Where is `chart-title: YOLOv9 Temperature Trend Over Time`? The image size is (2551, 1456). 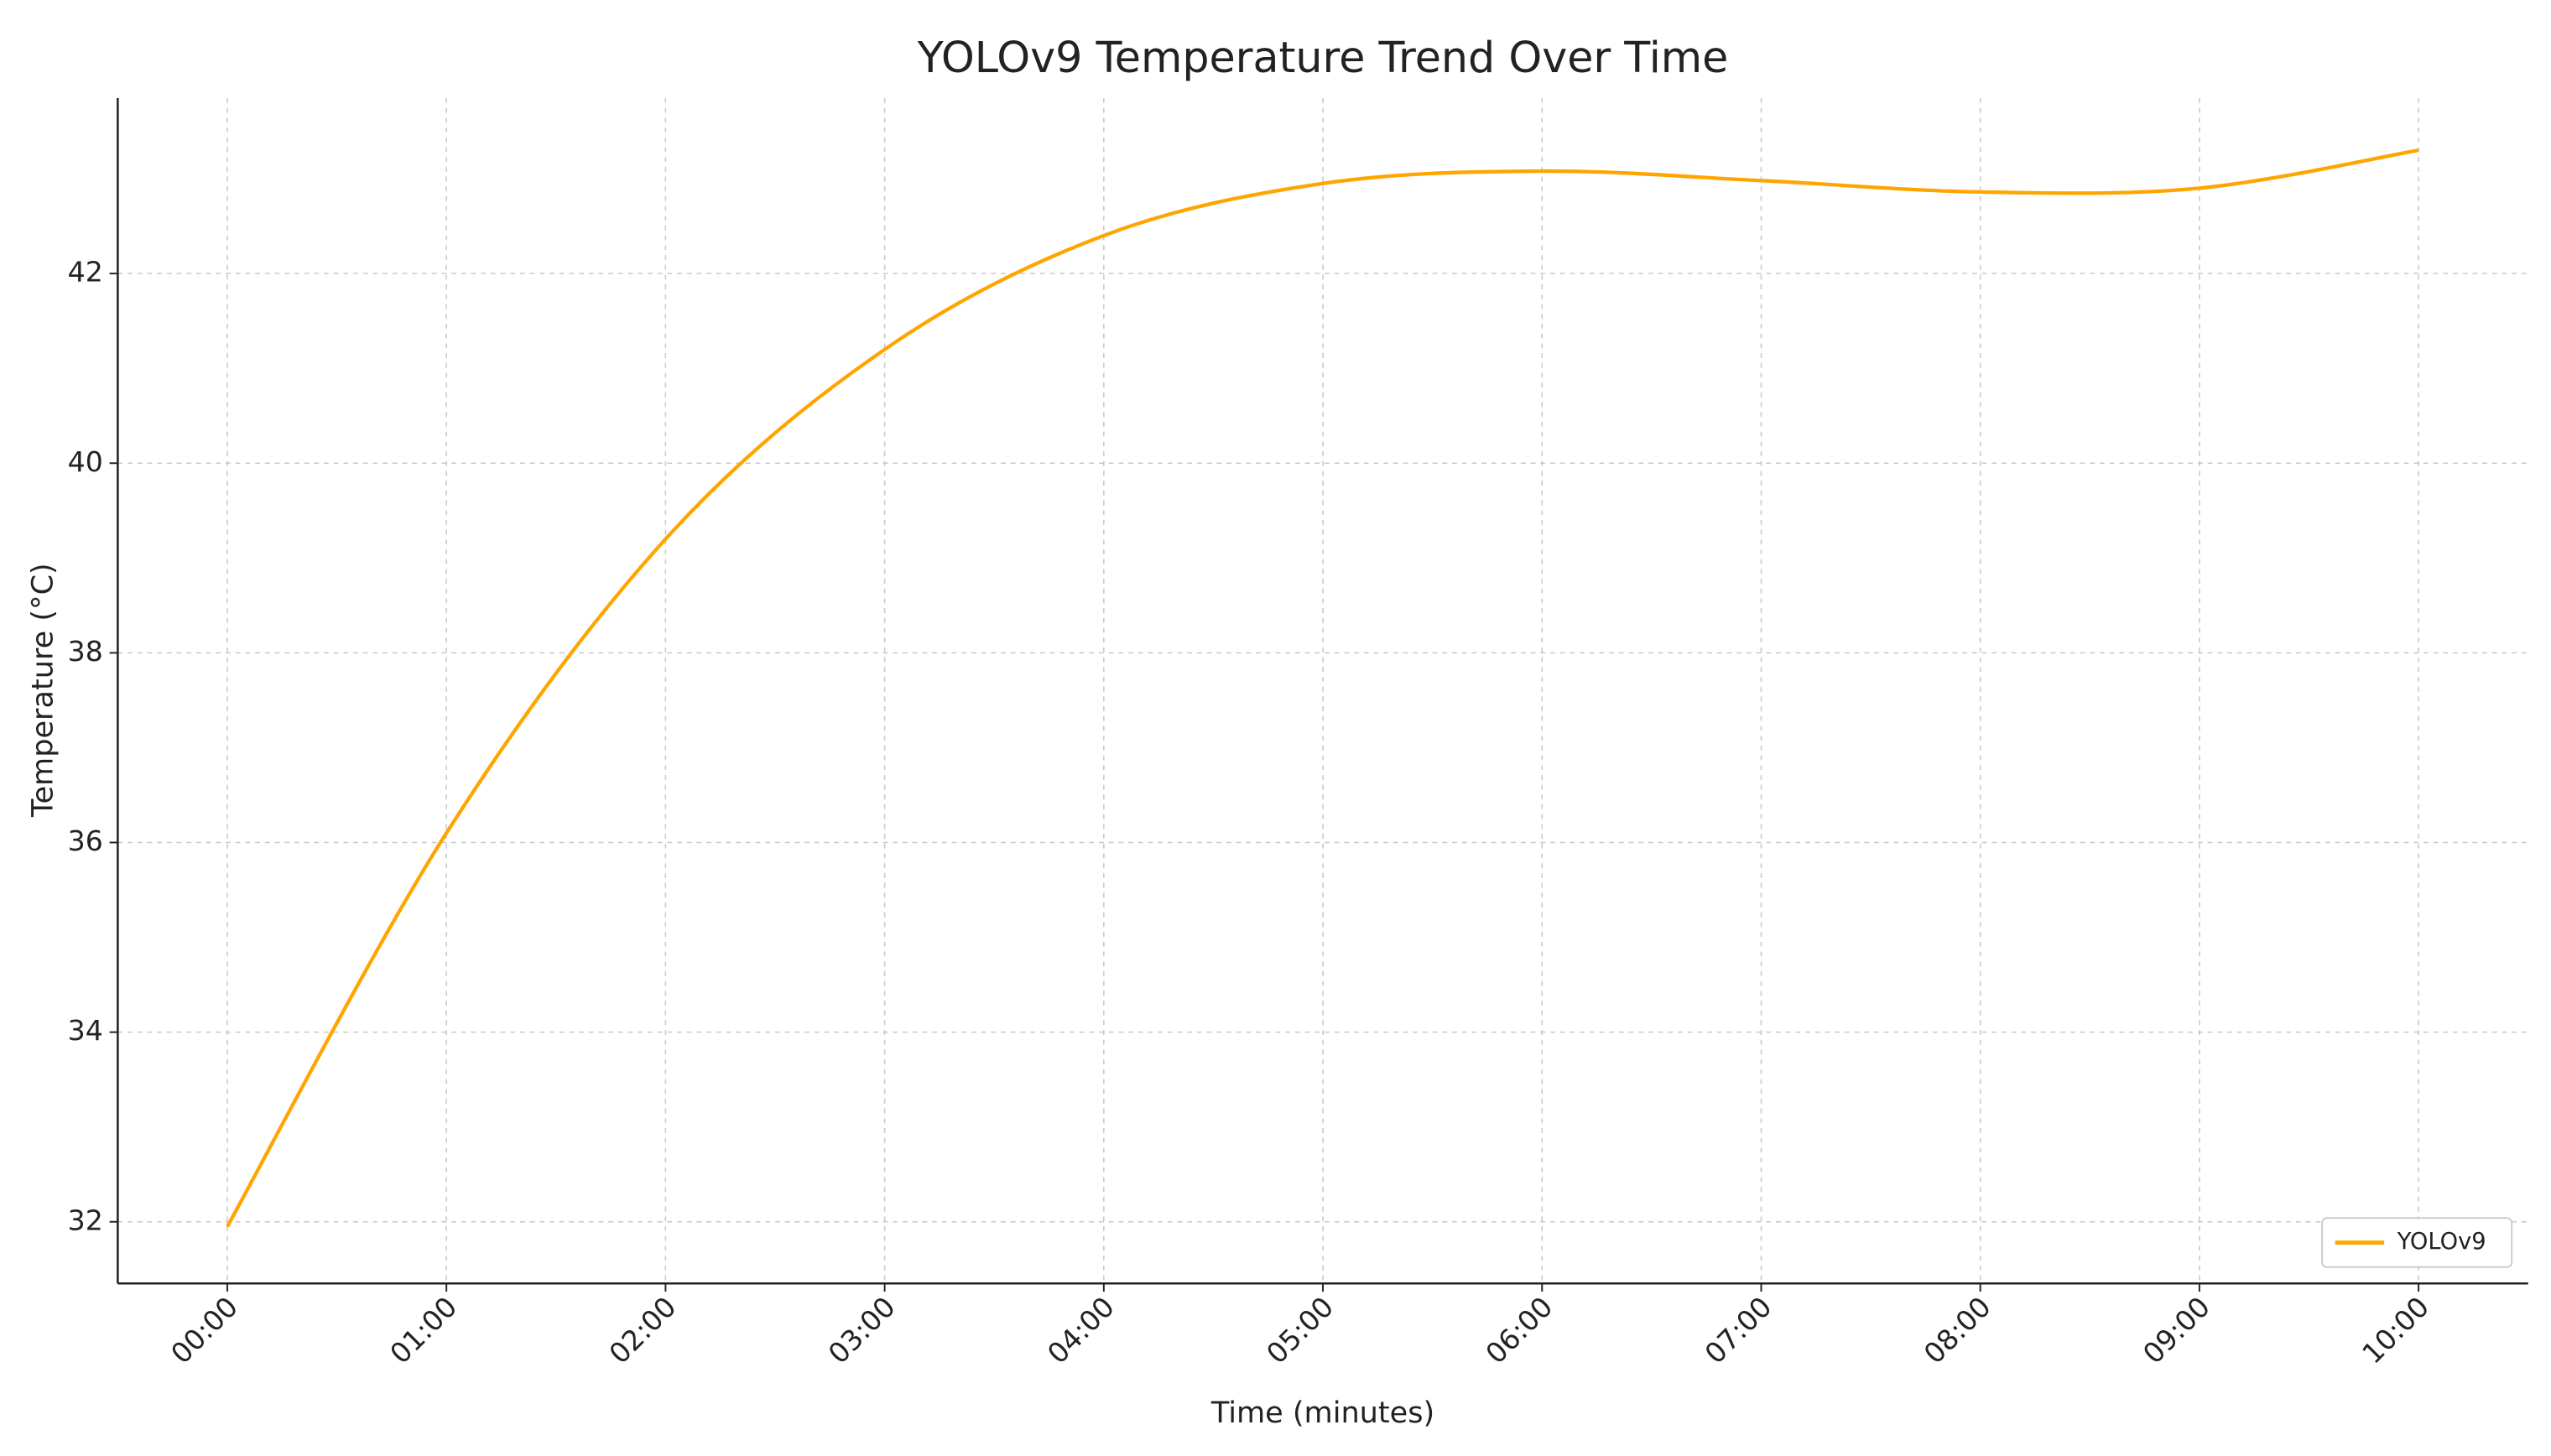
chart-title: YOLOv9 Temperature Trend Over Time is located at coordinates (1323, 57).